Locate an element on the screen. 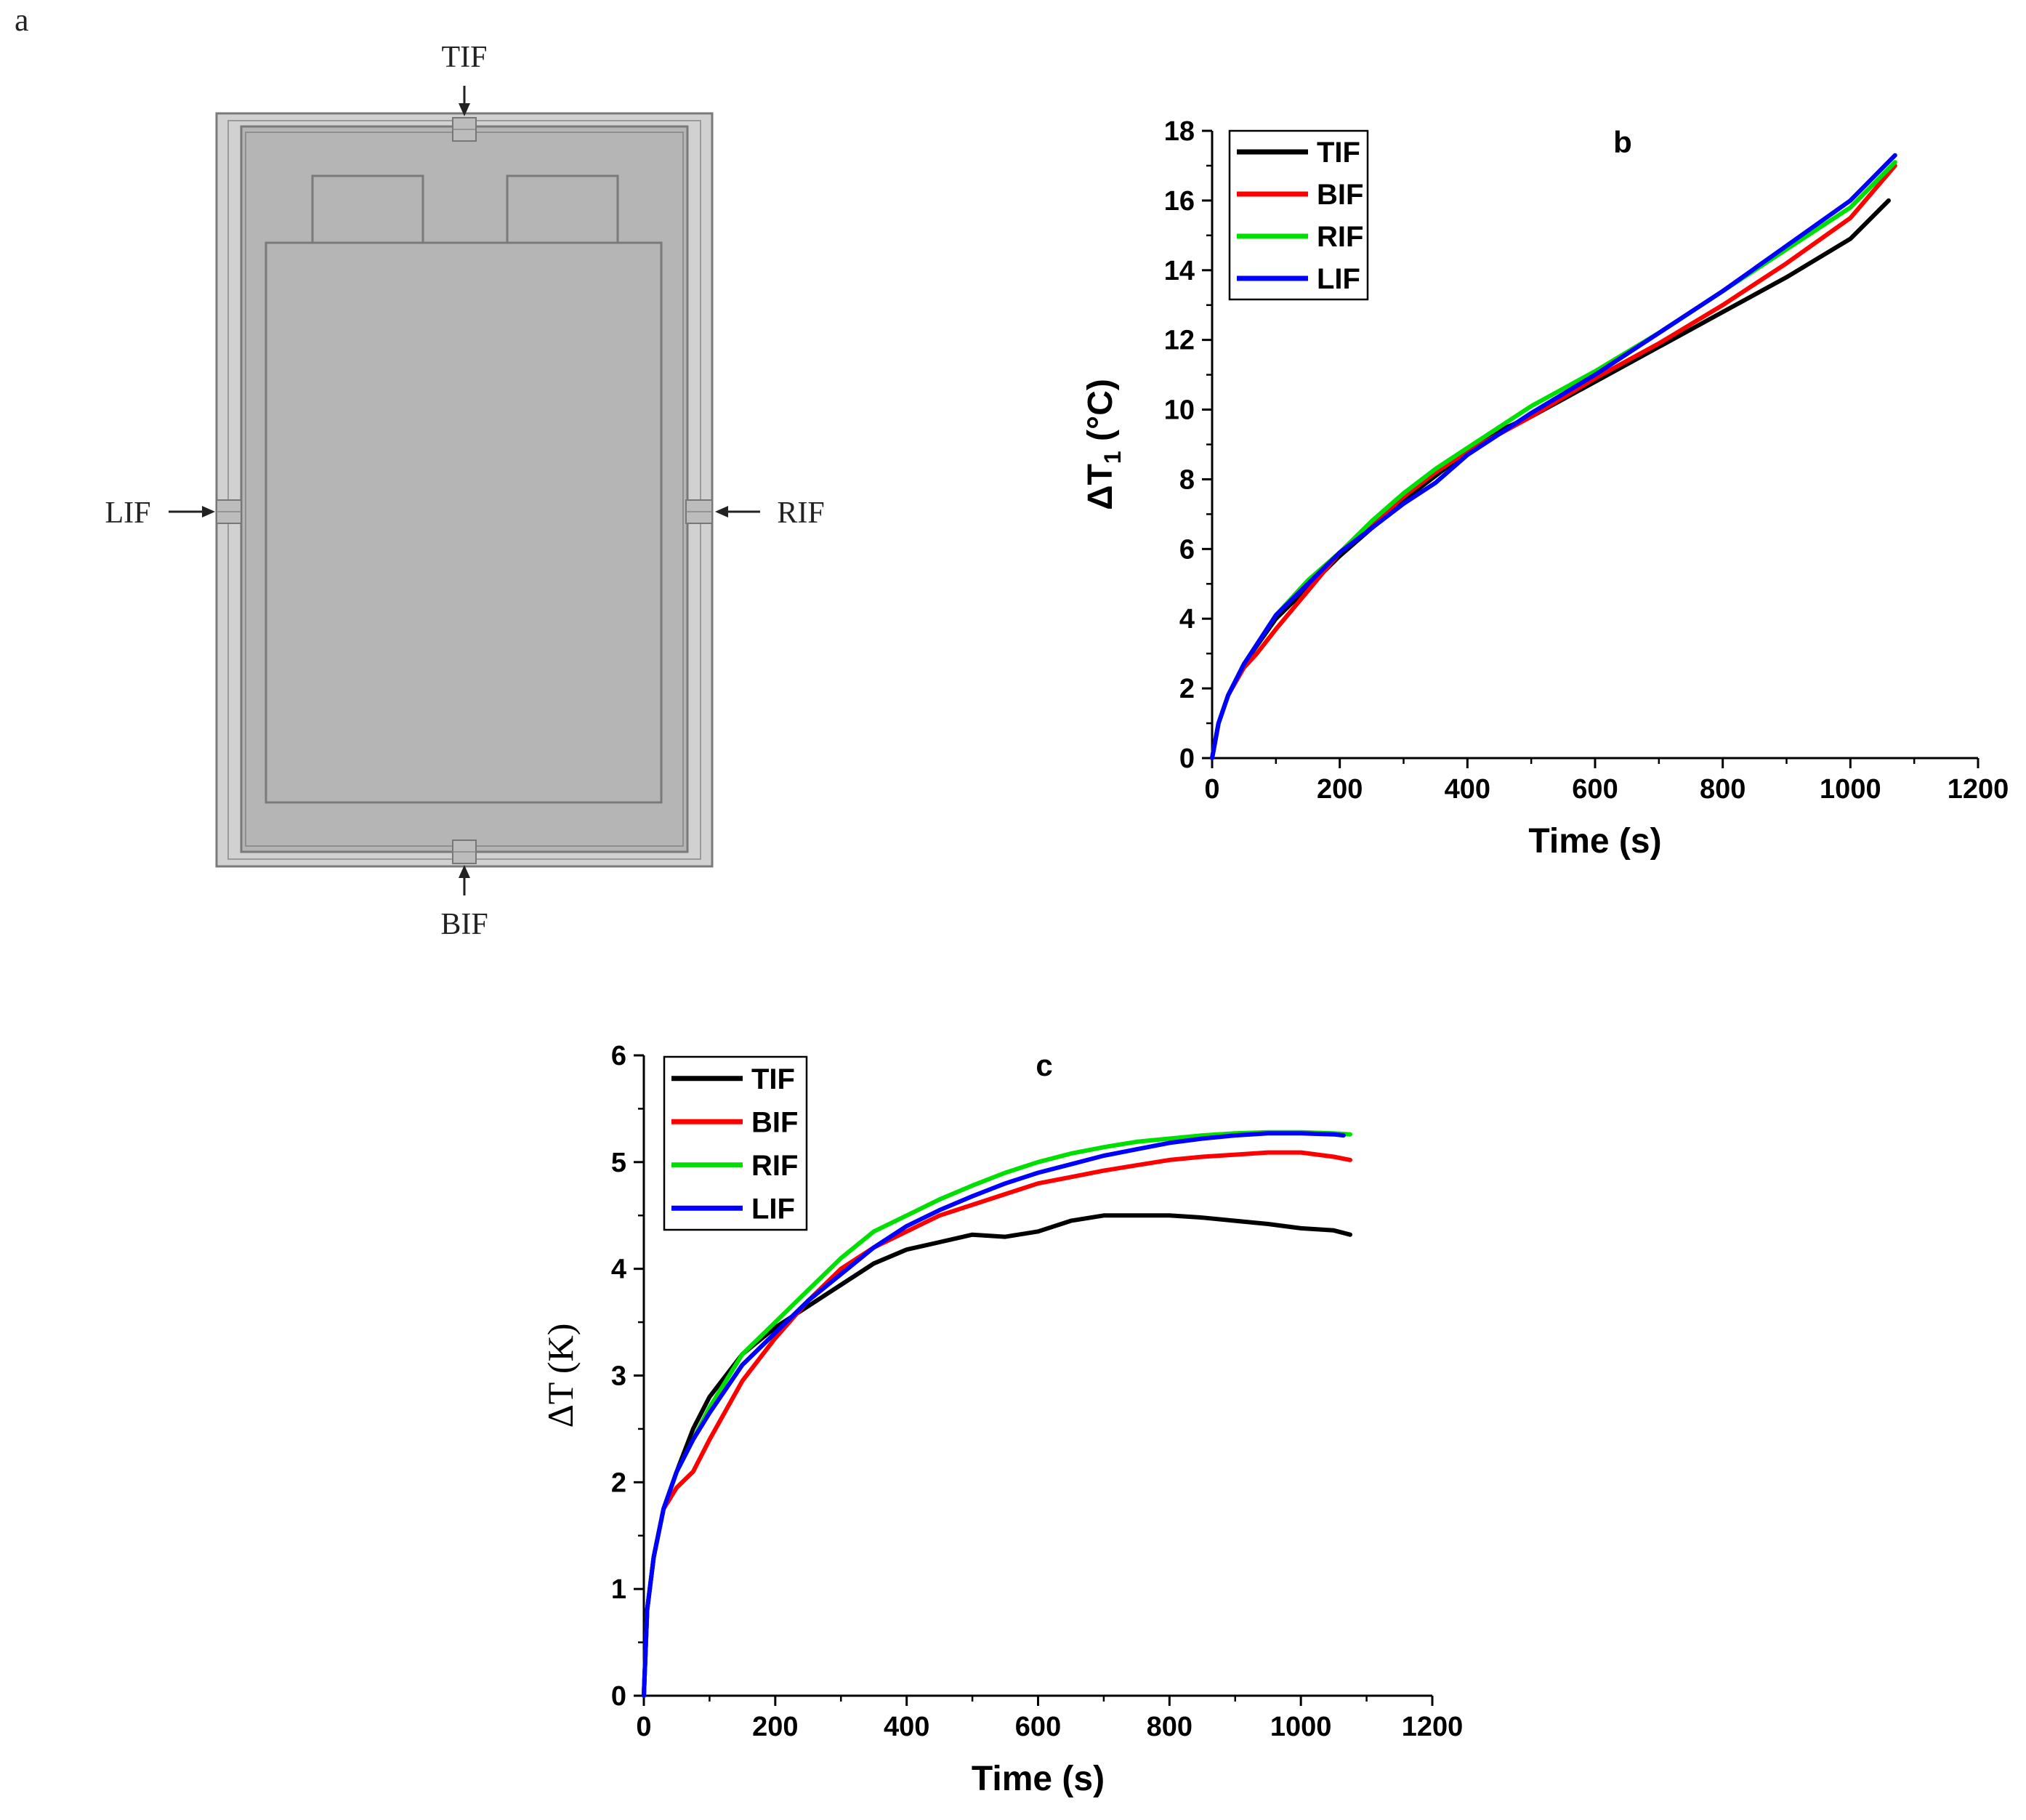  panel-title: b is located at coordinates (1622, 142).